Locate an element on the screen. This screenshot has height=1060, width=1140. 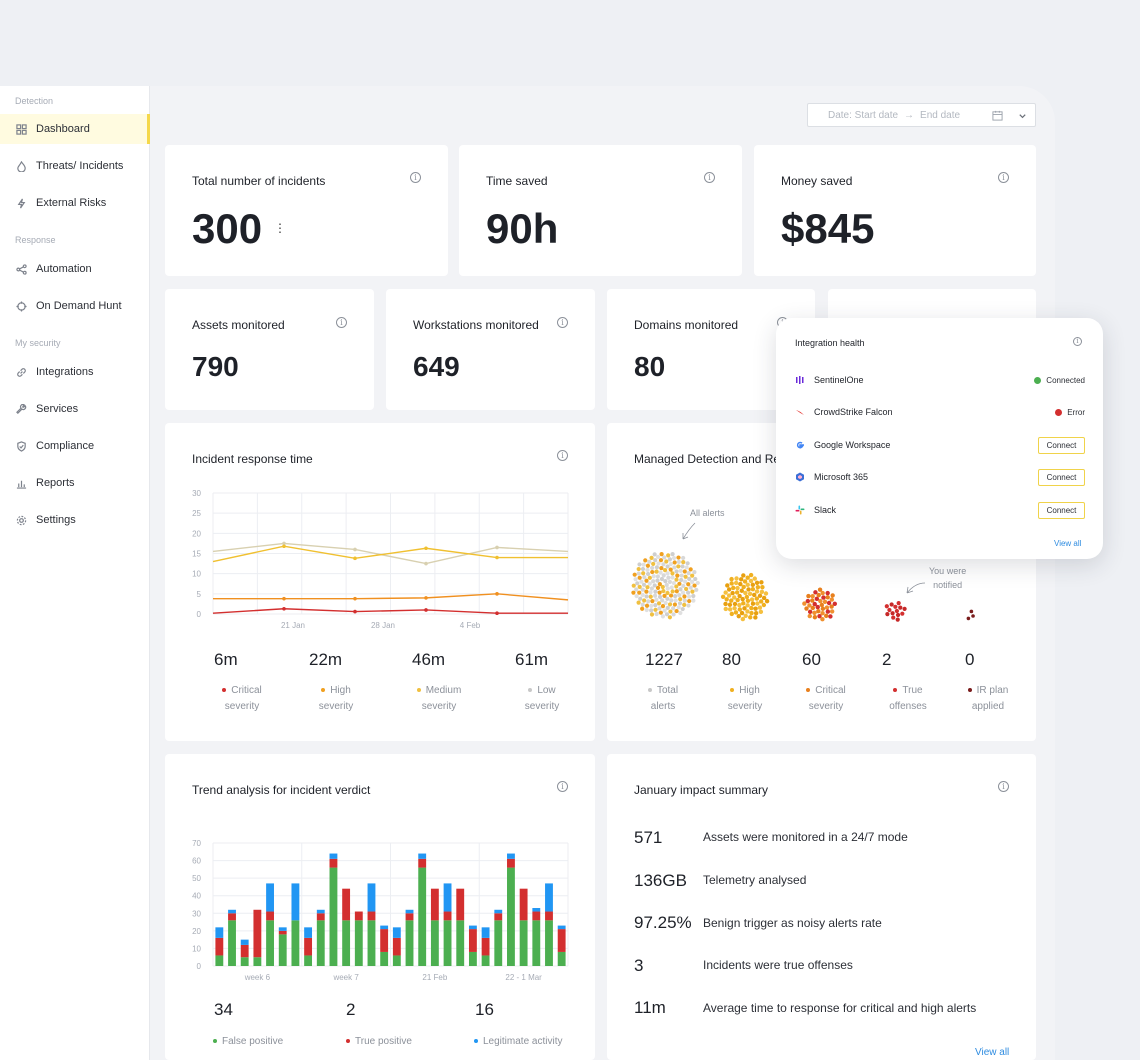
sidebar-item-threats: Threats/ Incidents is located at coordinates (75, 166).